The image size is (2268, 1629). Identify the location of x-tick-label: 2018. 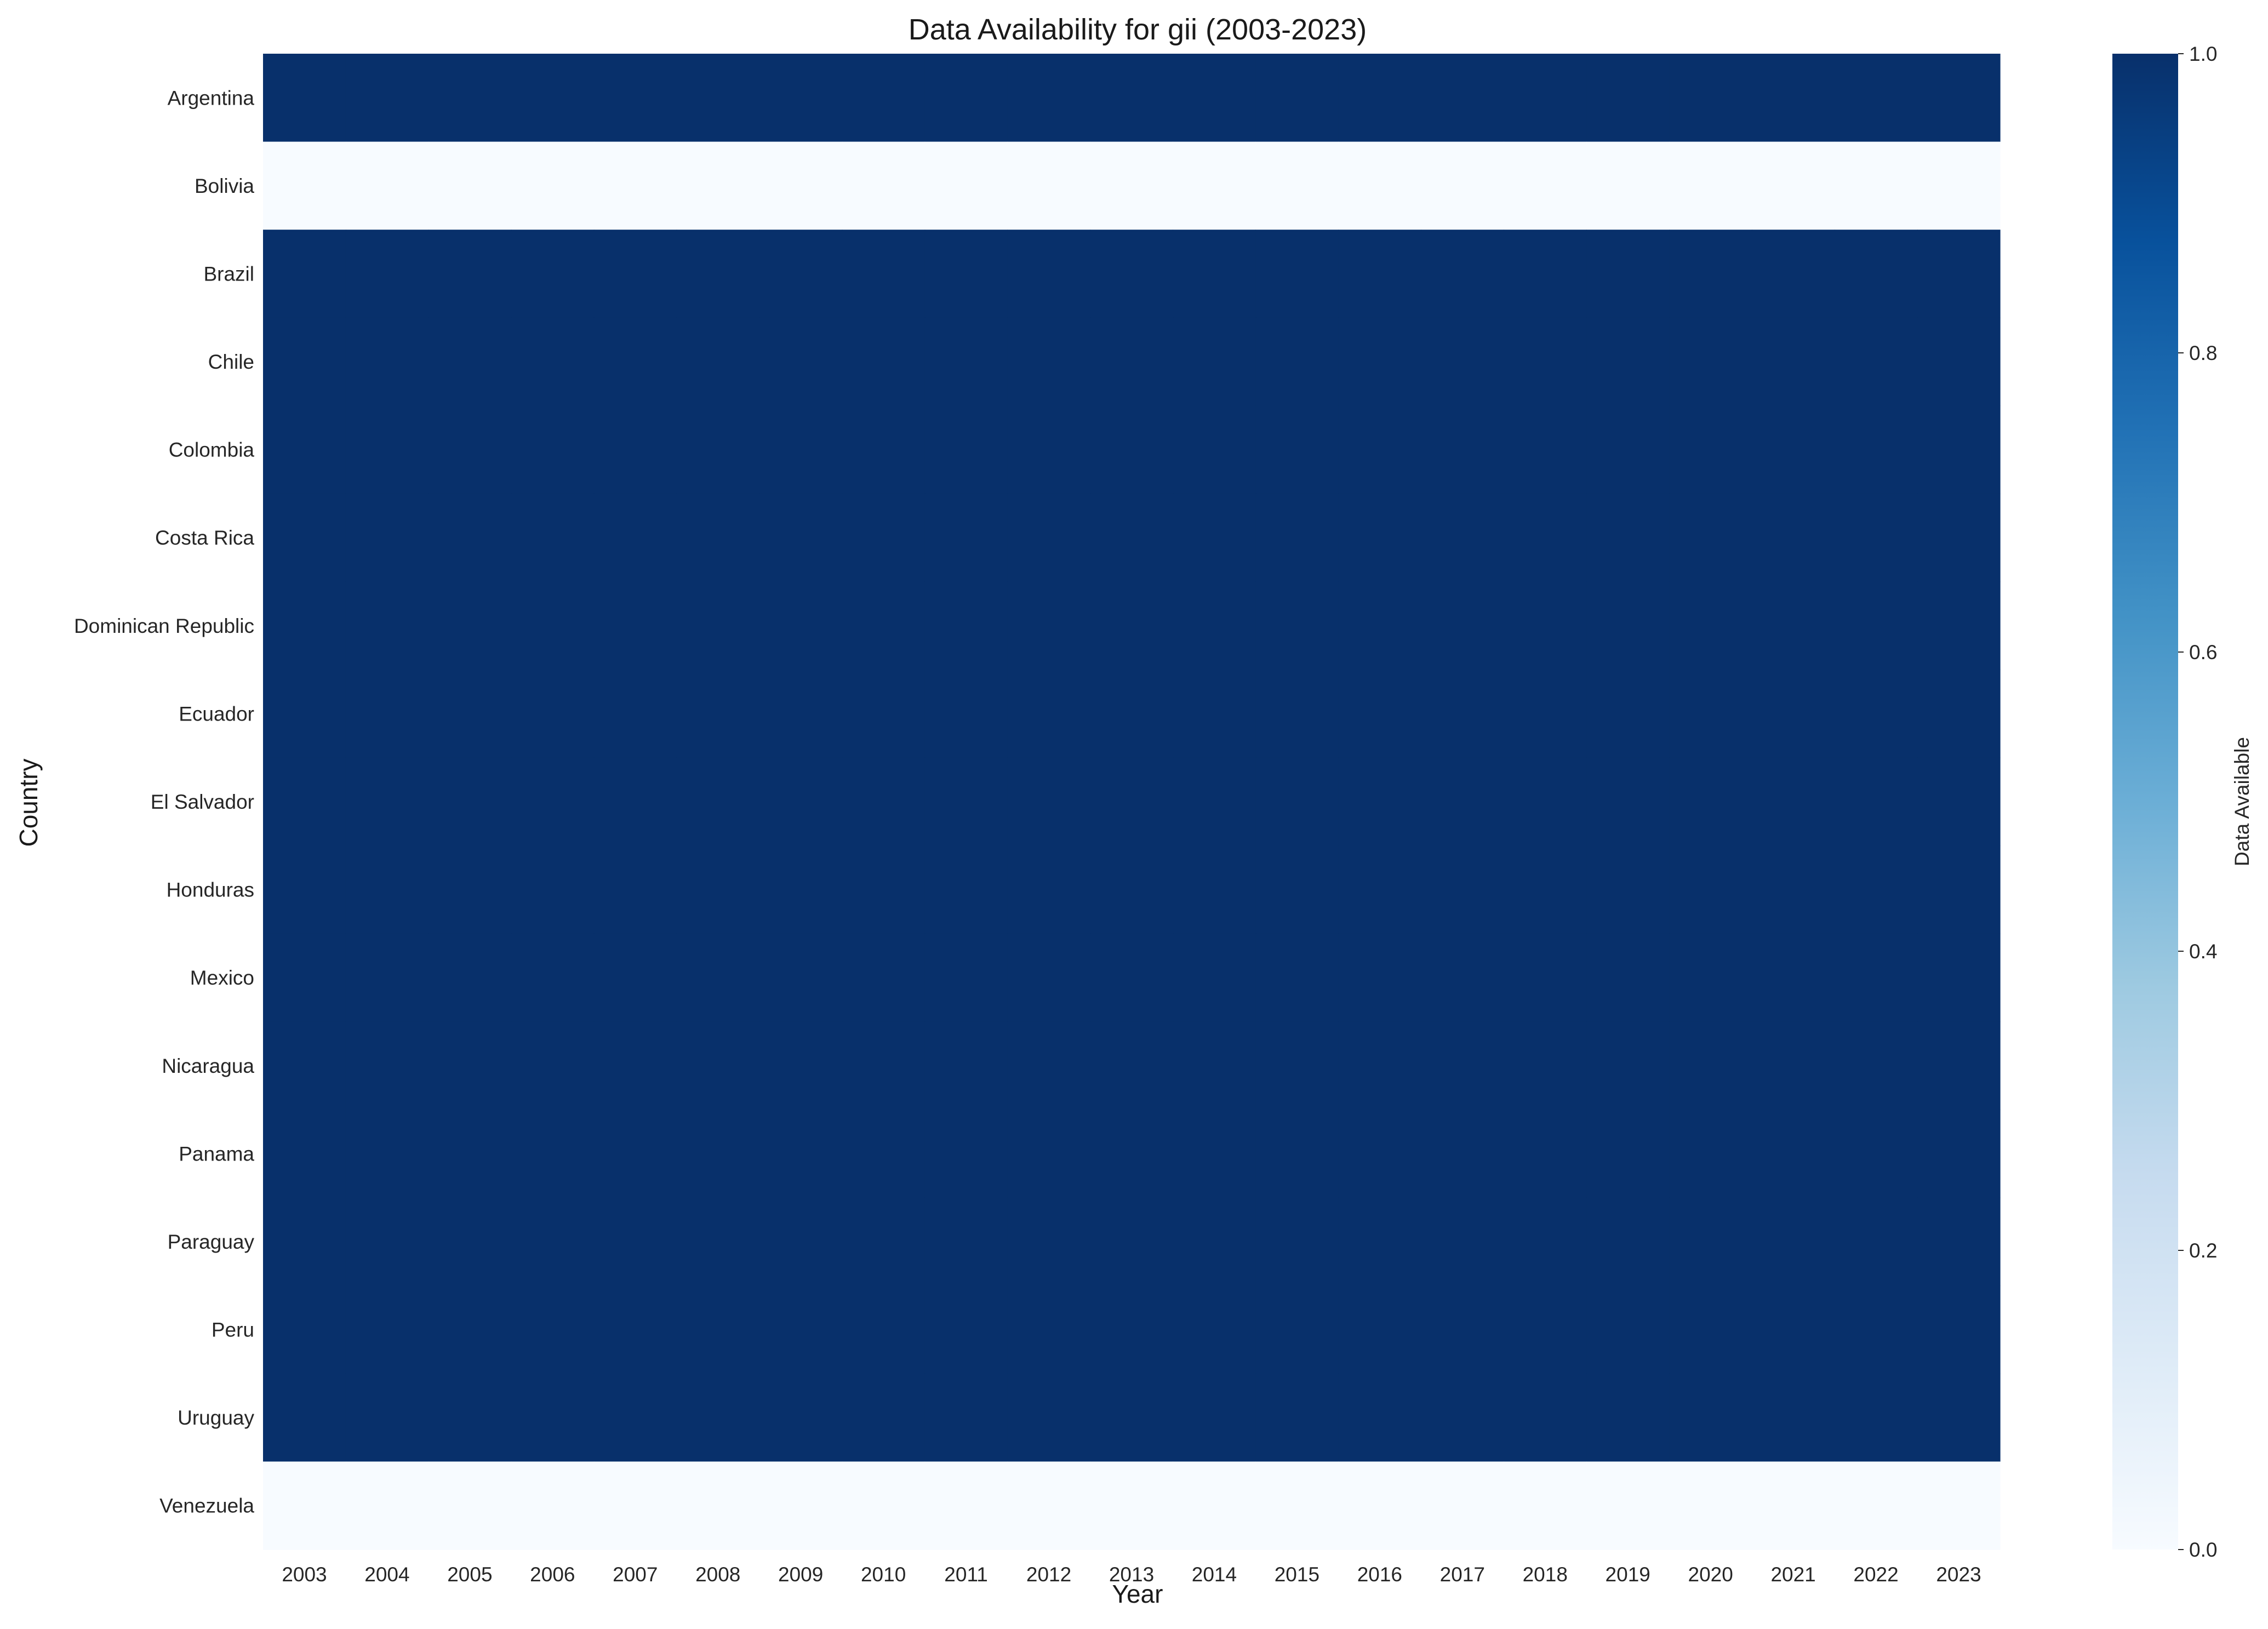
(1546, 1574).